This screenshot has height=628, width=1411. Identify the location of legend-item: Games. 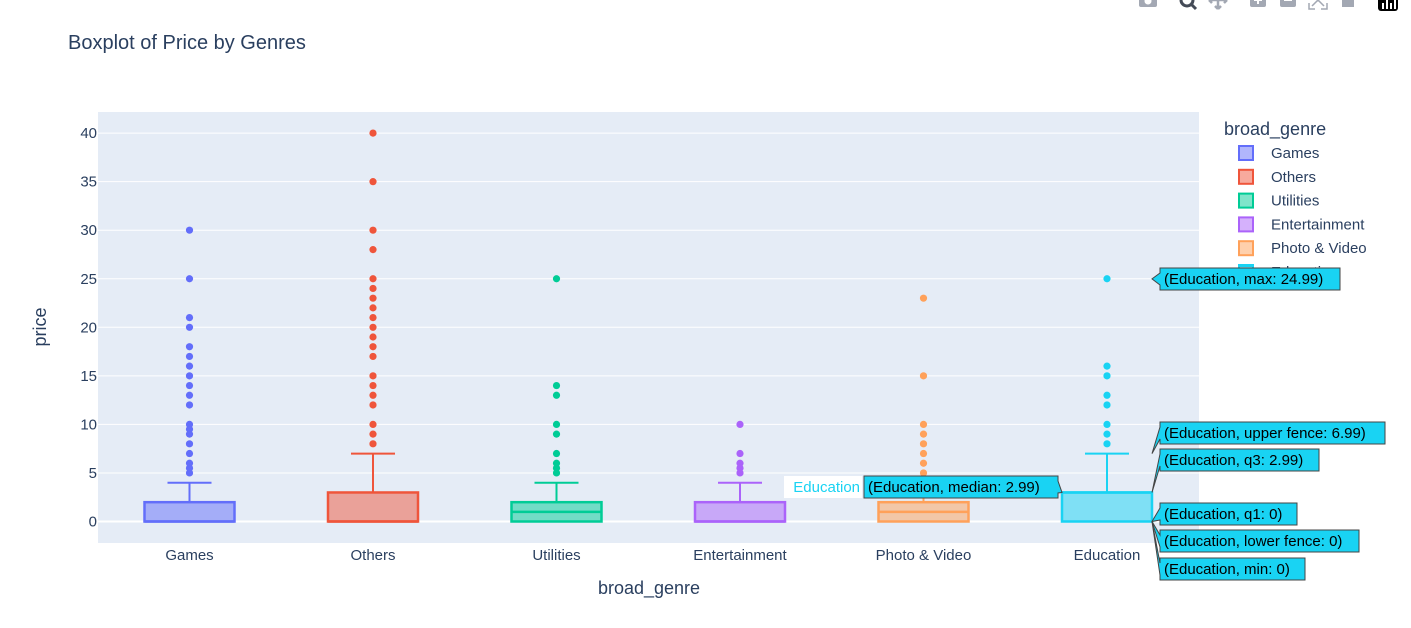
(1278, 153).